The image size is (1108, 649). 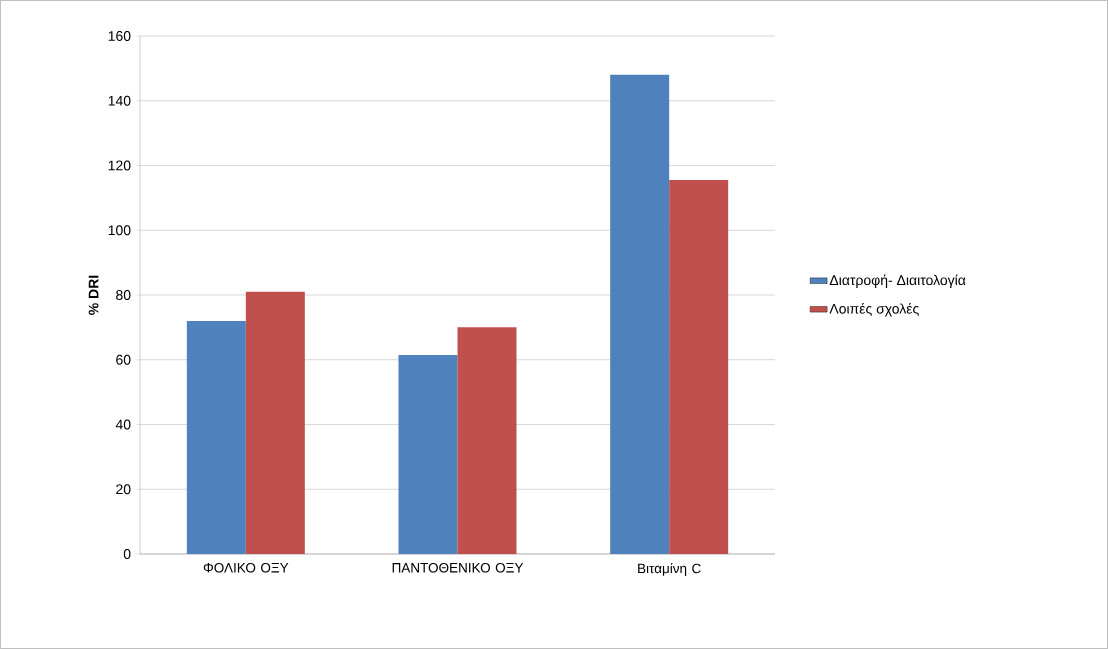 What do you see at coordinates (669, 569) in the screenshot?
I see `x-tick-label: Βιταμίνη C` at bounding box center [669, 569].